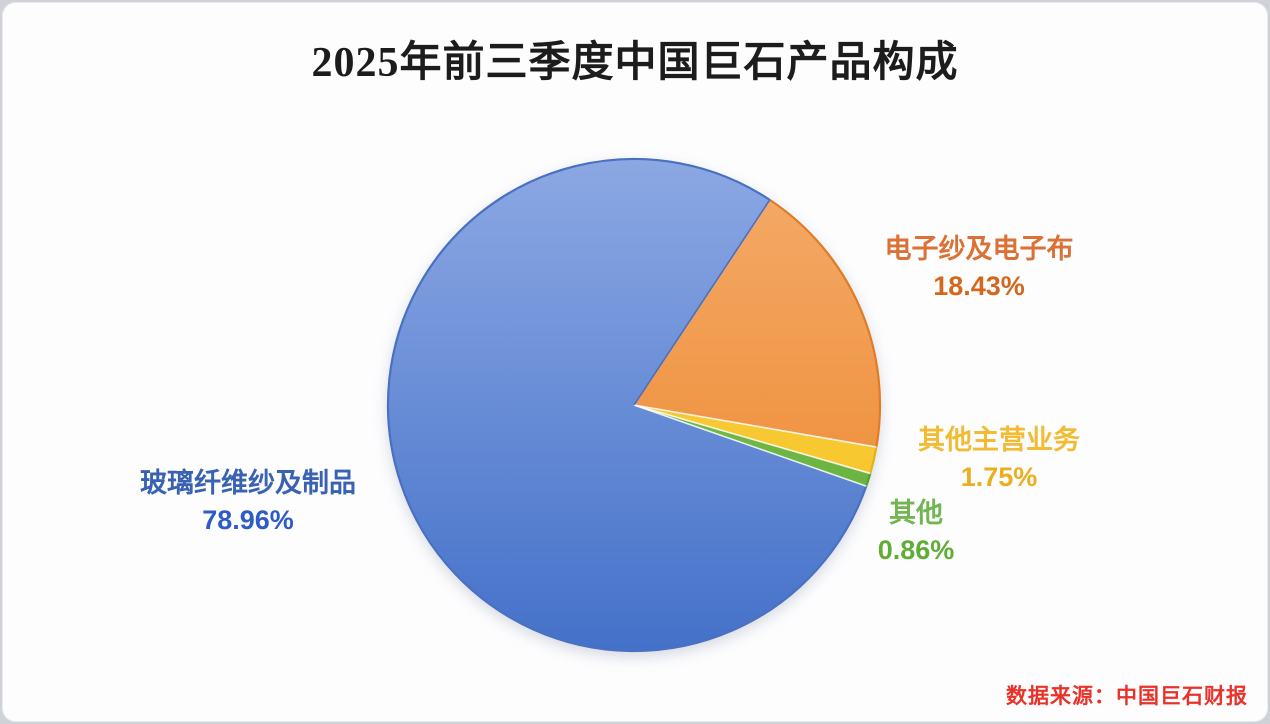 The height and width of the screenshot is (724, 1270). What do you see at coordinates (916, 550) in the screenshot?
I see `slice-value: 0.86%` at bounding box center [916, 550].